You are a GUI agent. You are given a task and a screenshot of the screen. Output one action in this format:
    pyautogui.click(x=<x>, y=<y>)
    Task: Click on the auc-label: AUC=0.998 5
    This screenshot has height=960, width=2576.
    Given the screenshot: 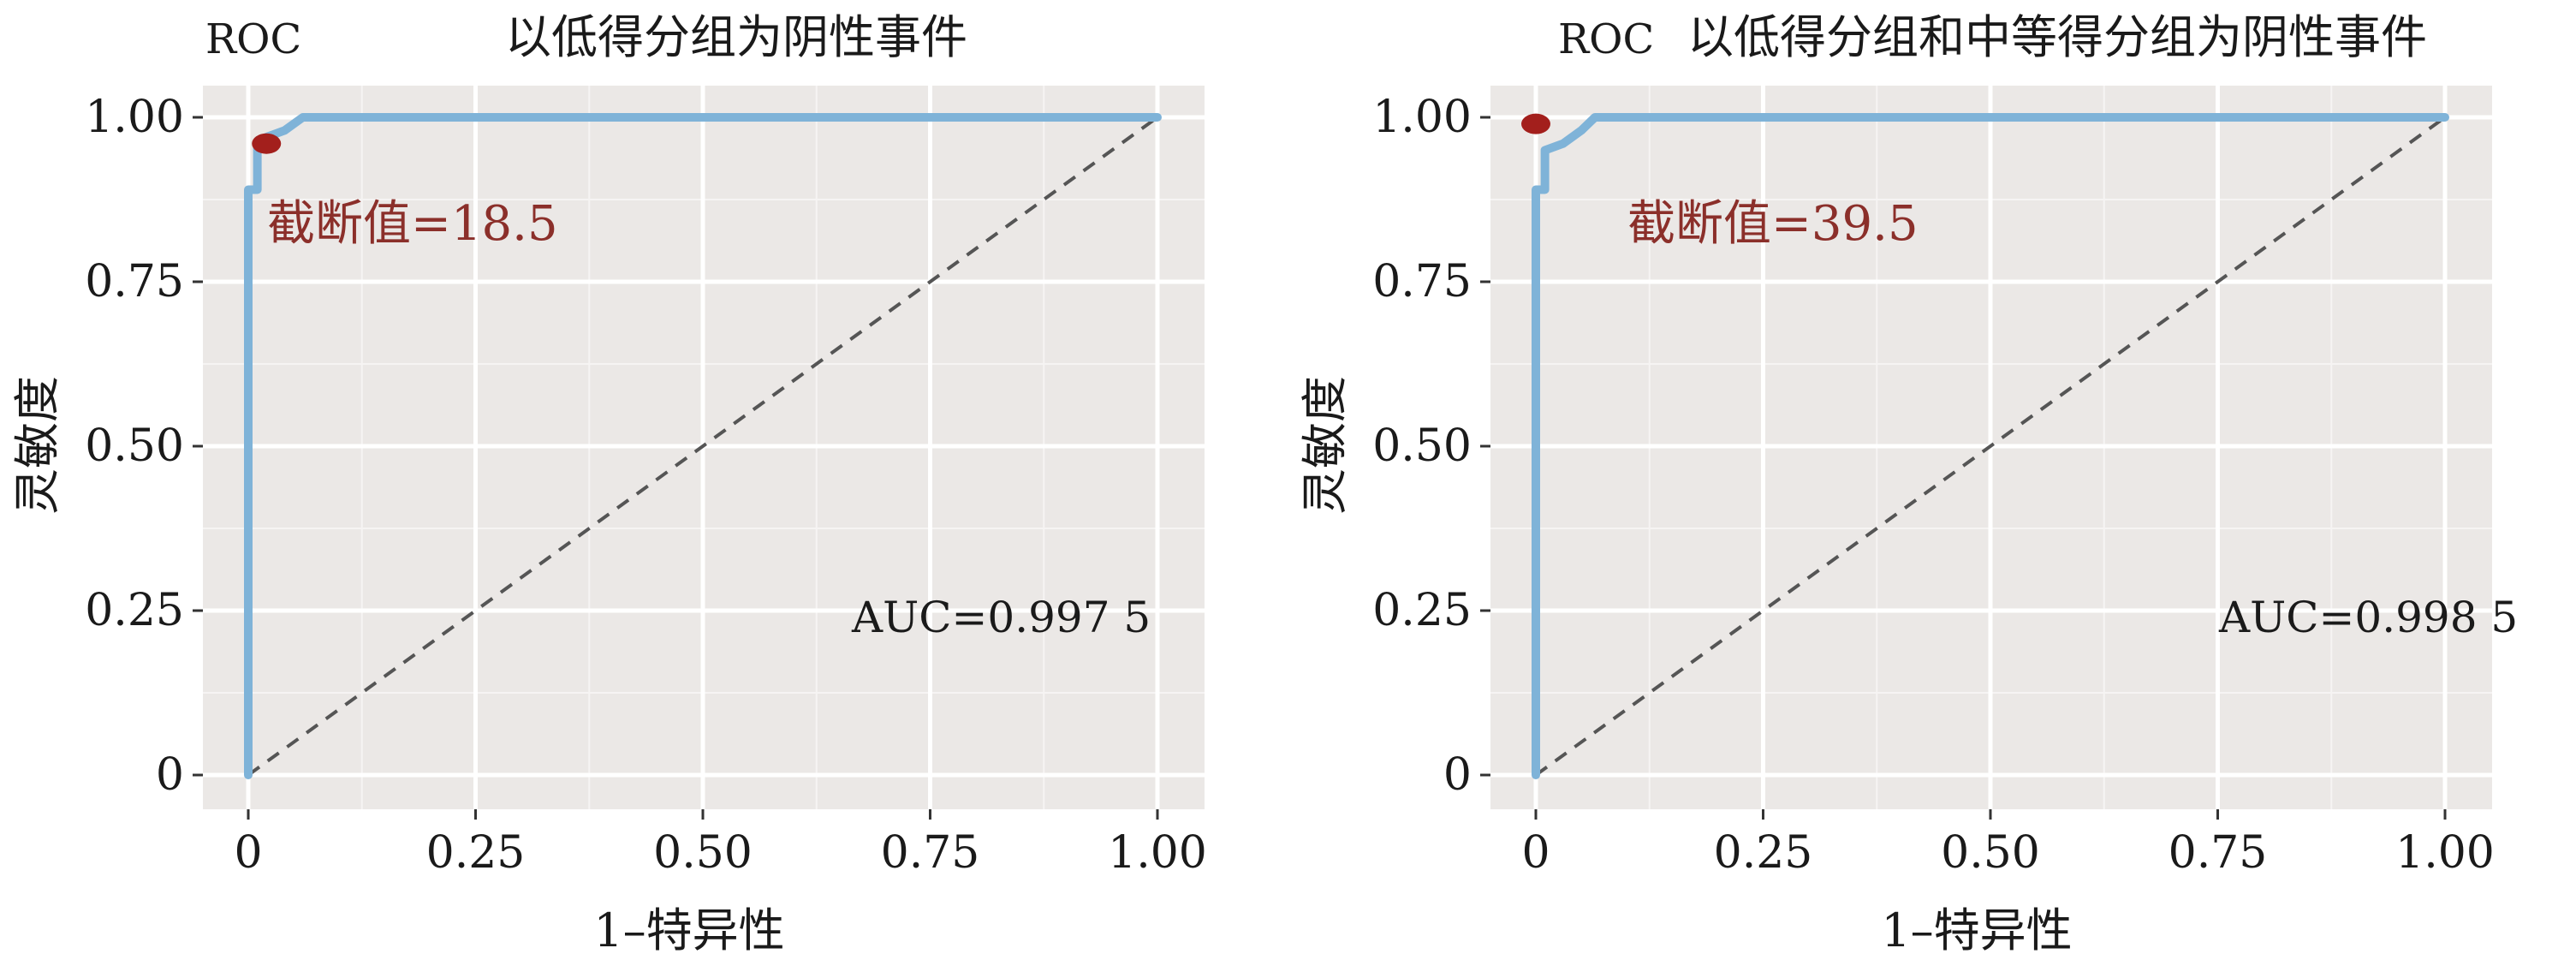 What is the action you would take?
    pyautogui.click(x=2368, y=617)
    